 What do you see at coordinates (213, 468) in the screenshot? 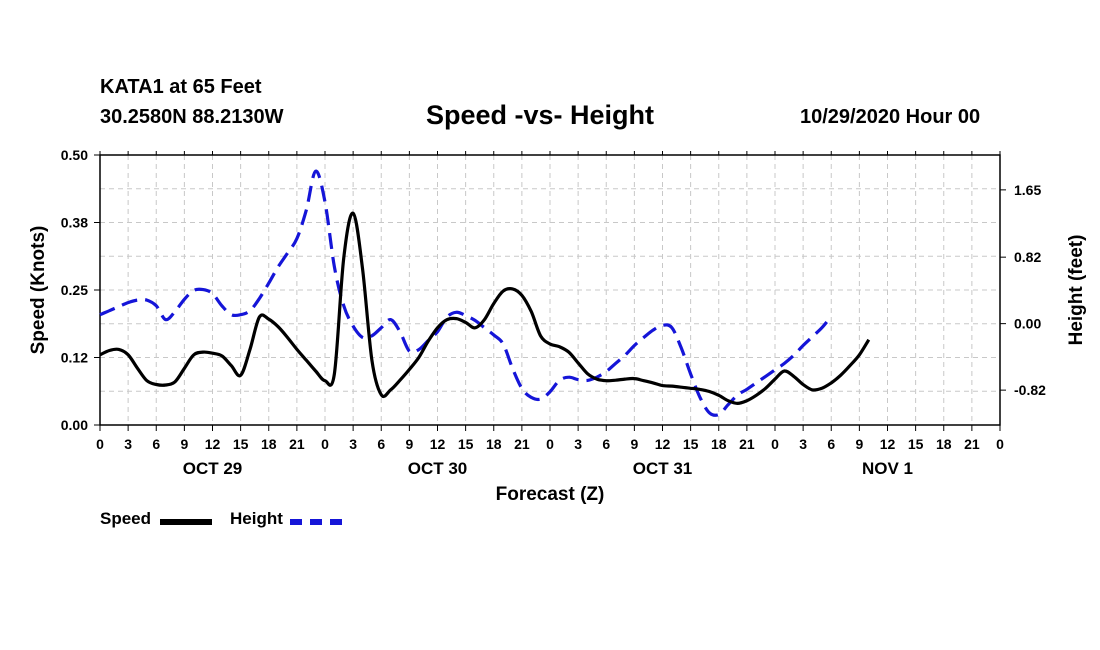
I see `x-day-label: OCT 29` at bounding box center [213, 468].